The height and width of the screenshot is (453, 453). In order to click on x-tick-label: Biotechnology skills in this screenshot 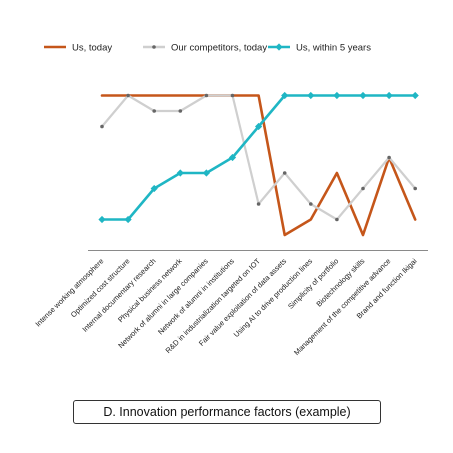, I will do `click(340, 282)`.